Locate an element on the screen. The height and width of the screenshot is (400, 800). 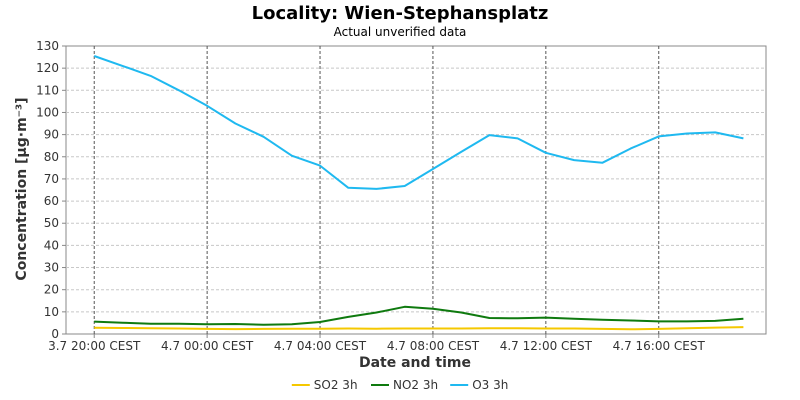
y-tick-label: 60 is located at coordinates (51, 201).